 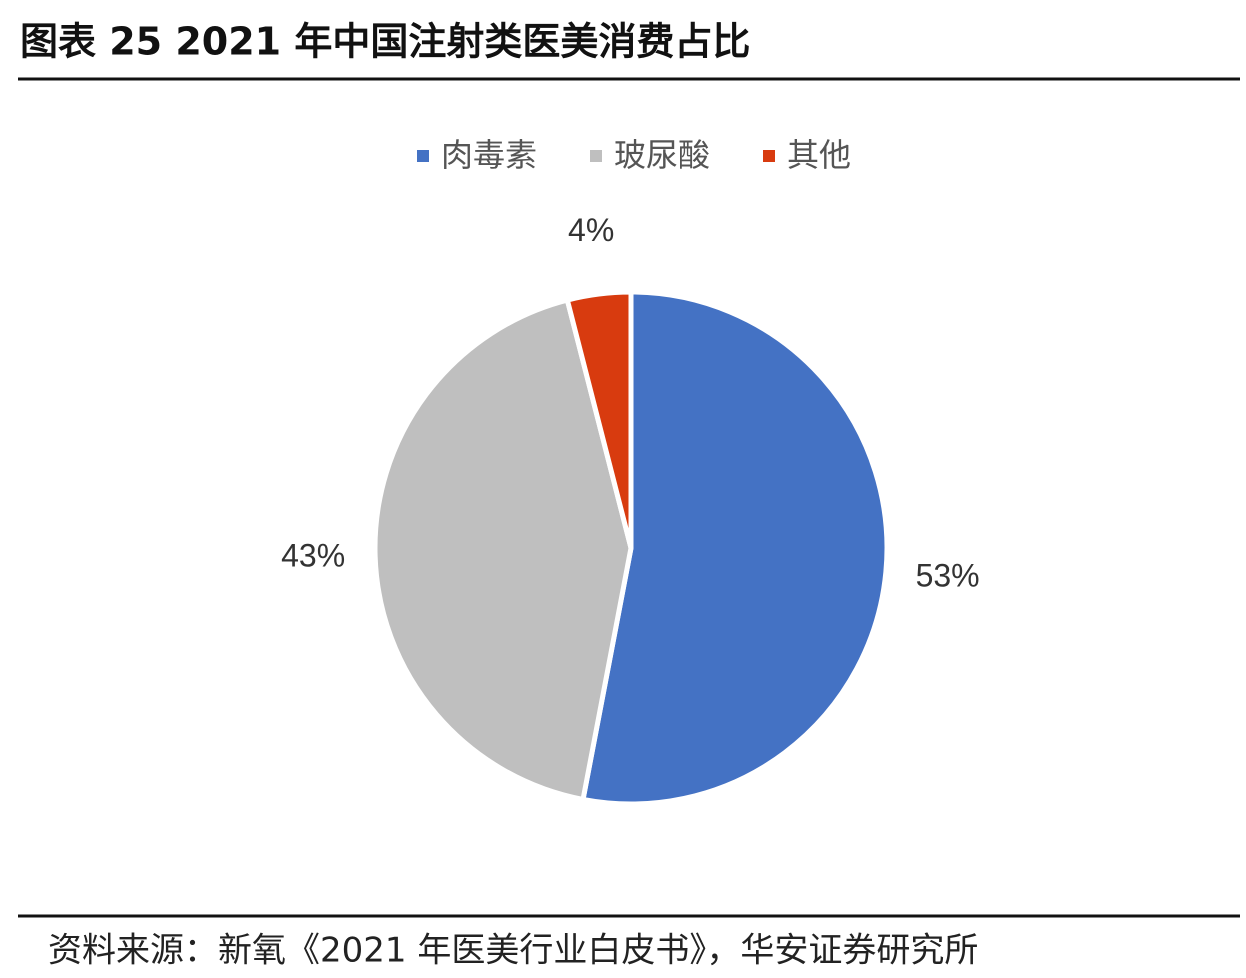 I want to click on legend-label: 其他, so click(x=819, y=155).